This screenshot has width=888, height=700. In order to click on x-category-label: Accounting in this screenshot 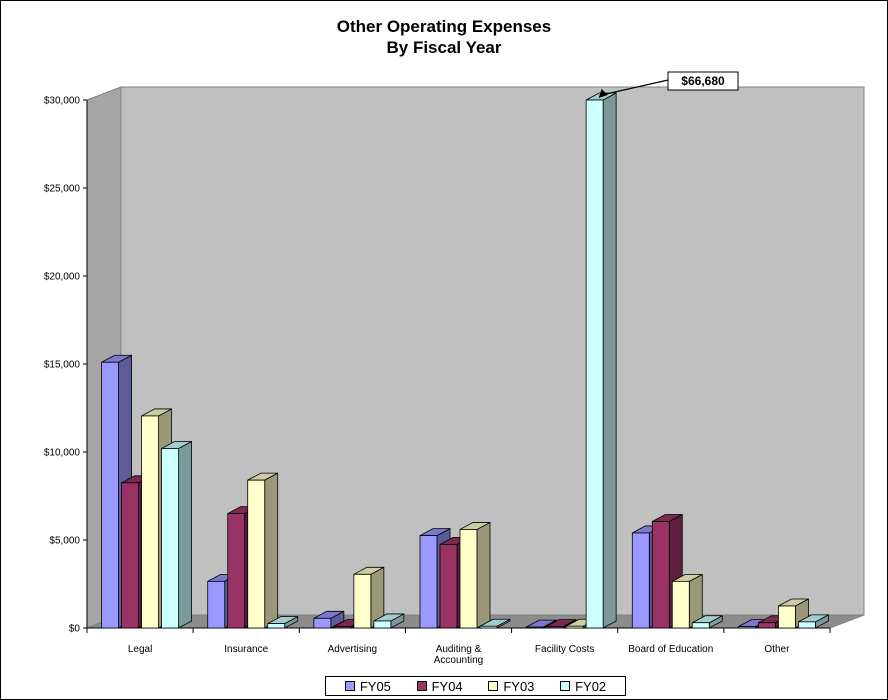, I will do `click(458, 660)`.